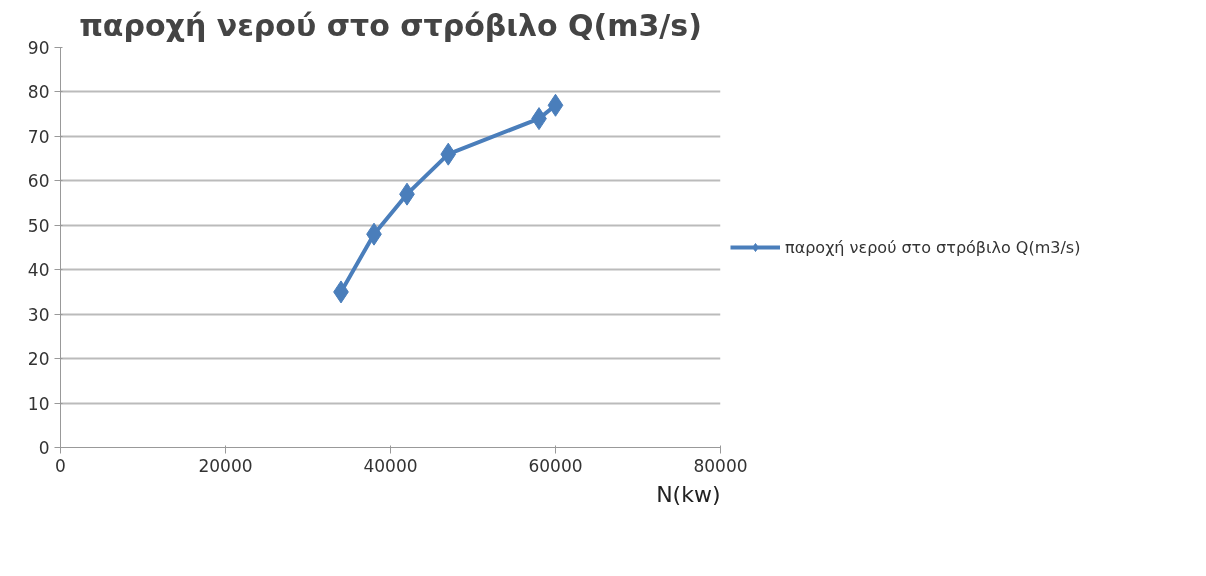 Image resolution: width=1206 pixels, height=576 pixels. I want to click on y-tick-label: 70, so click(38, 136).